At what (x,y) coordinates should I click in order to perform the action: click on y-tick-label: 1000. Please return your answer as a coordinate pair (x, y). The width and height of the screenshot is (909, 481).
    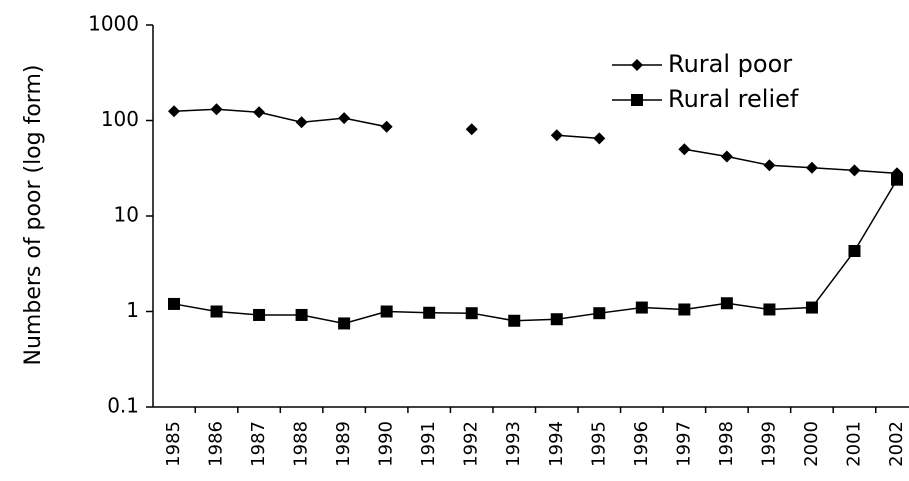
    Looking at the image, I should click on (113, 24).